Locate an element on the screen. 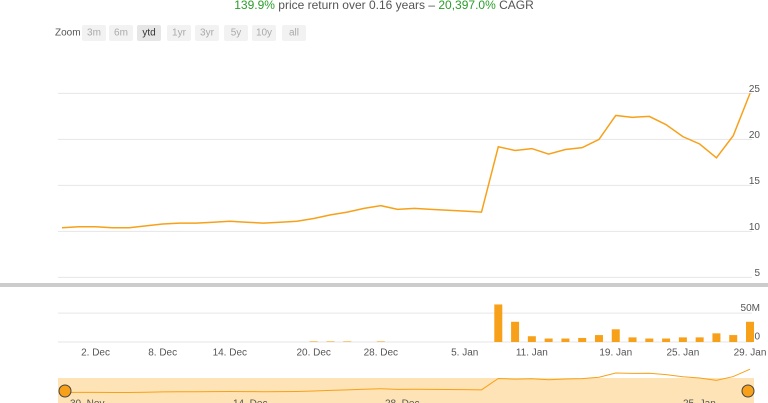 This screenshot has width=768, height=403. header-part: 139.9% is located at coordinates (254, 6).